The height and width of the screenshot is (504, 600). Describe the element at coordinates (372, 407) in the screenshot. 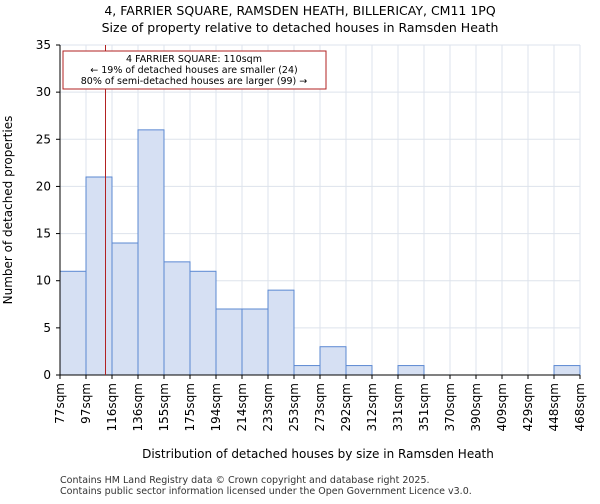

I see `x-tick-label: 312sqm` at that location.